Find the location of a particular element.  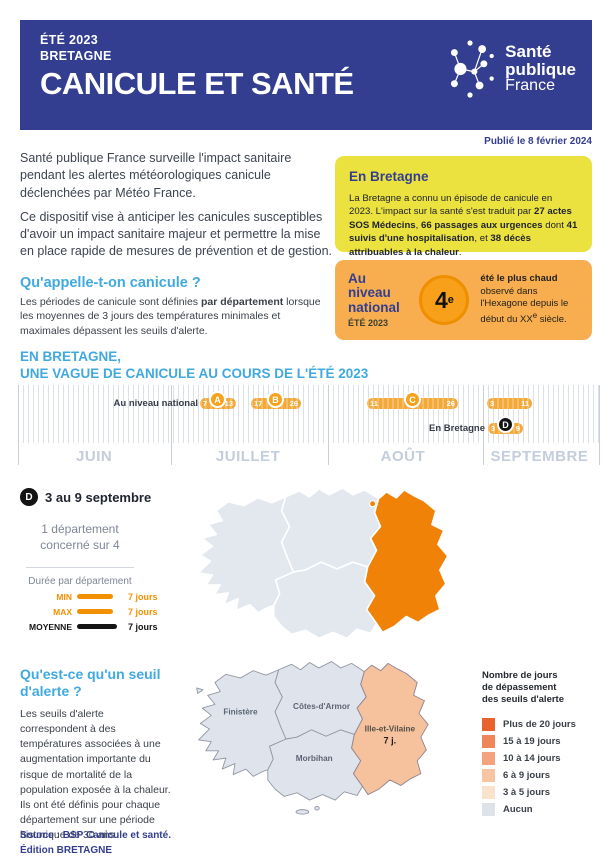

legend-label: Plus de 20 jours is located at coordinates (539, 725).